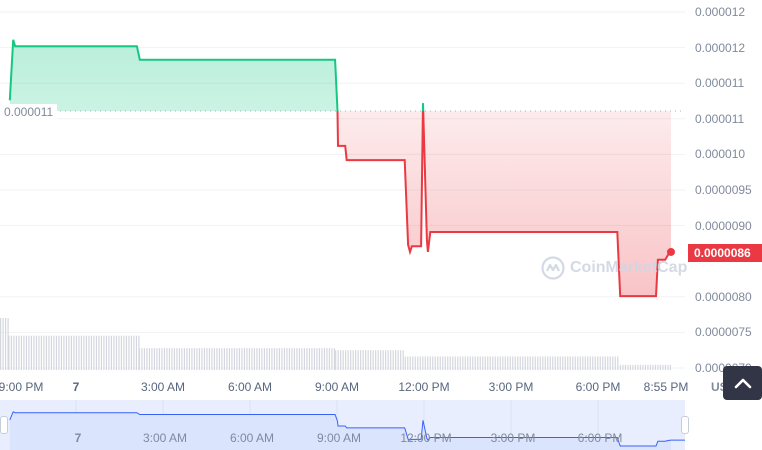 The image size is (762, 450). Describe the element at coordinates (598, 387) in the screenshot. I see `x-tick-label: 6:00 PM` at that location.